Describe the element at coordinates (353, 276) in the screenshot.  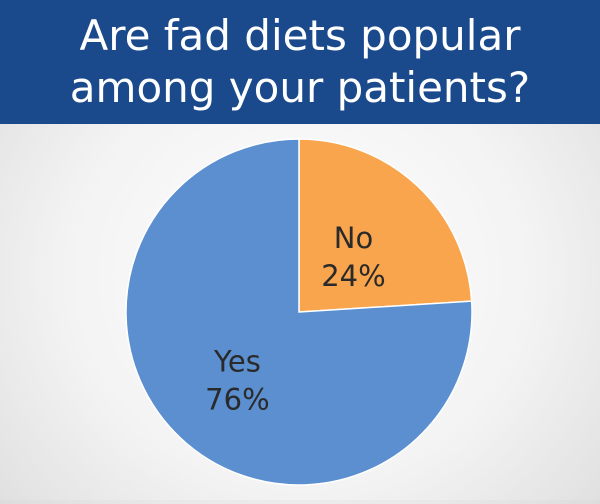
I see `slice-percent-no: 24%` at that location.